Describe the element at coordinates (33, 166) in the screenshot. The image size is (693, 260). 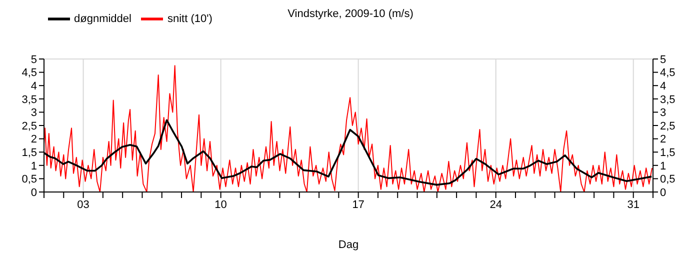
I see `y-tick-label: 1` at that location.